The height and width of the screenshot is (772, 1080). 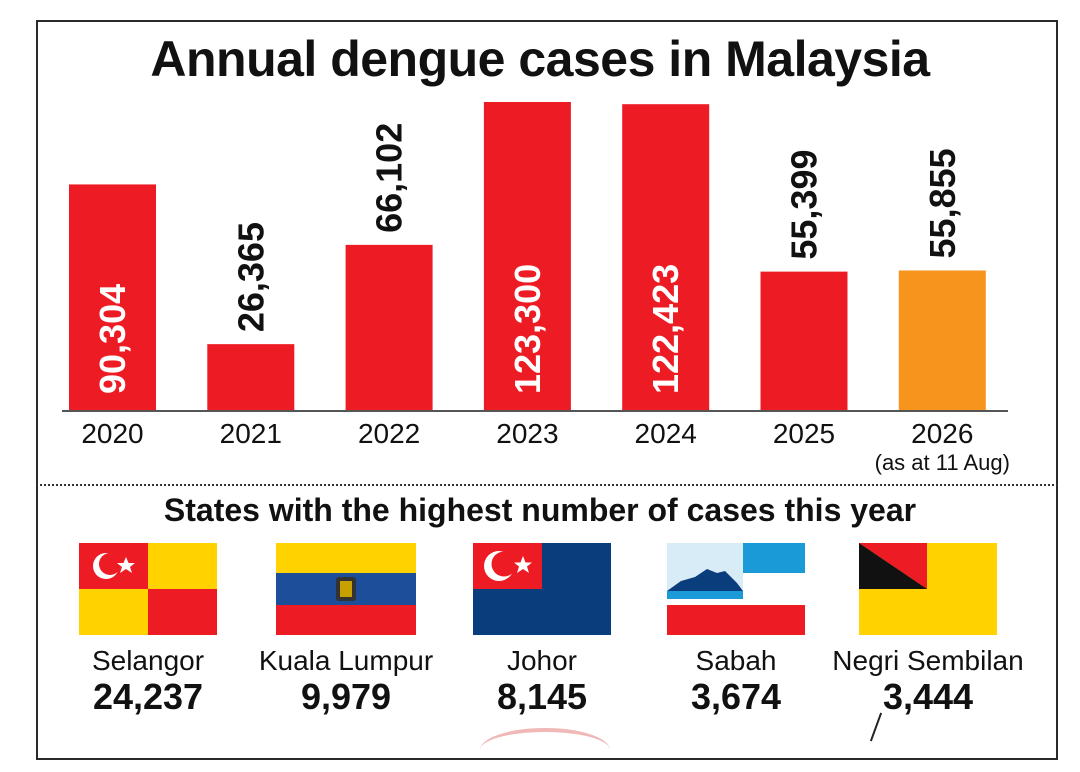 What do you see at coordinates (736, 589) in the screenshot?
I see `sabah-flag-icon` at bounding box center [736, 589].